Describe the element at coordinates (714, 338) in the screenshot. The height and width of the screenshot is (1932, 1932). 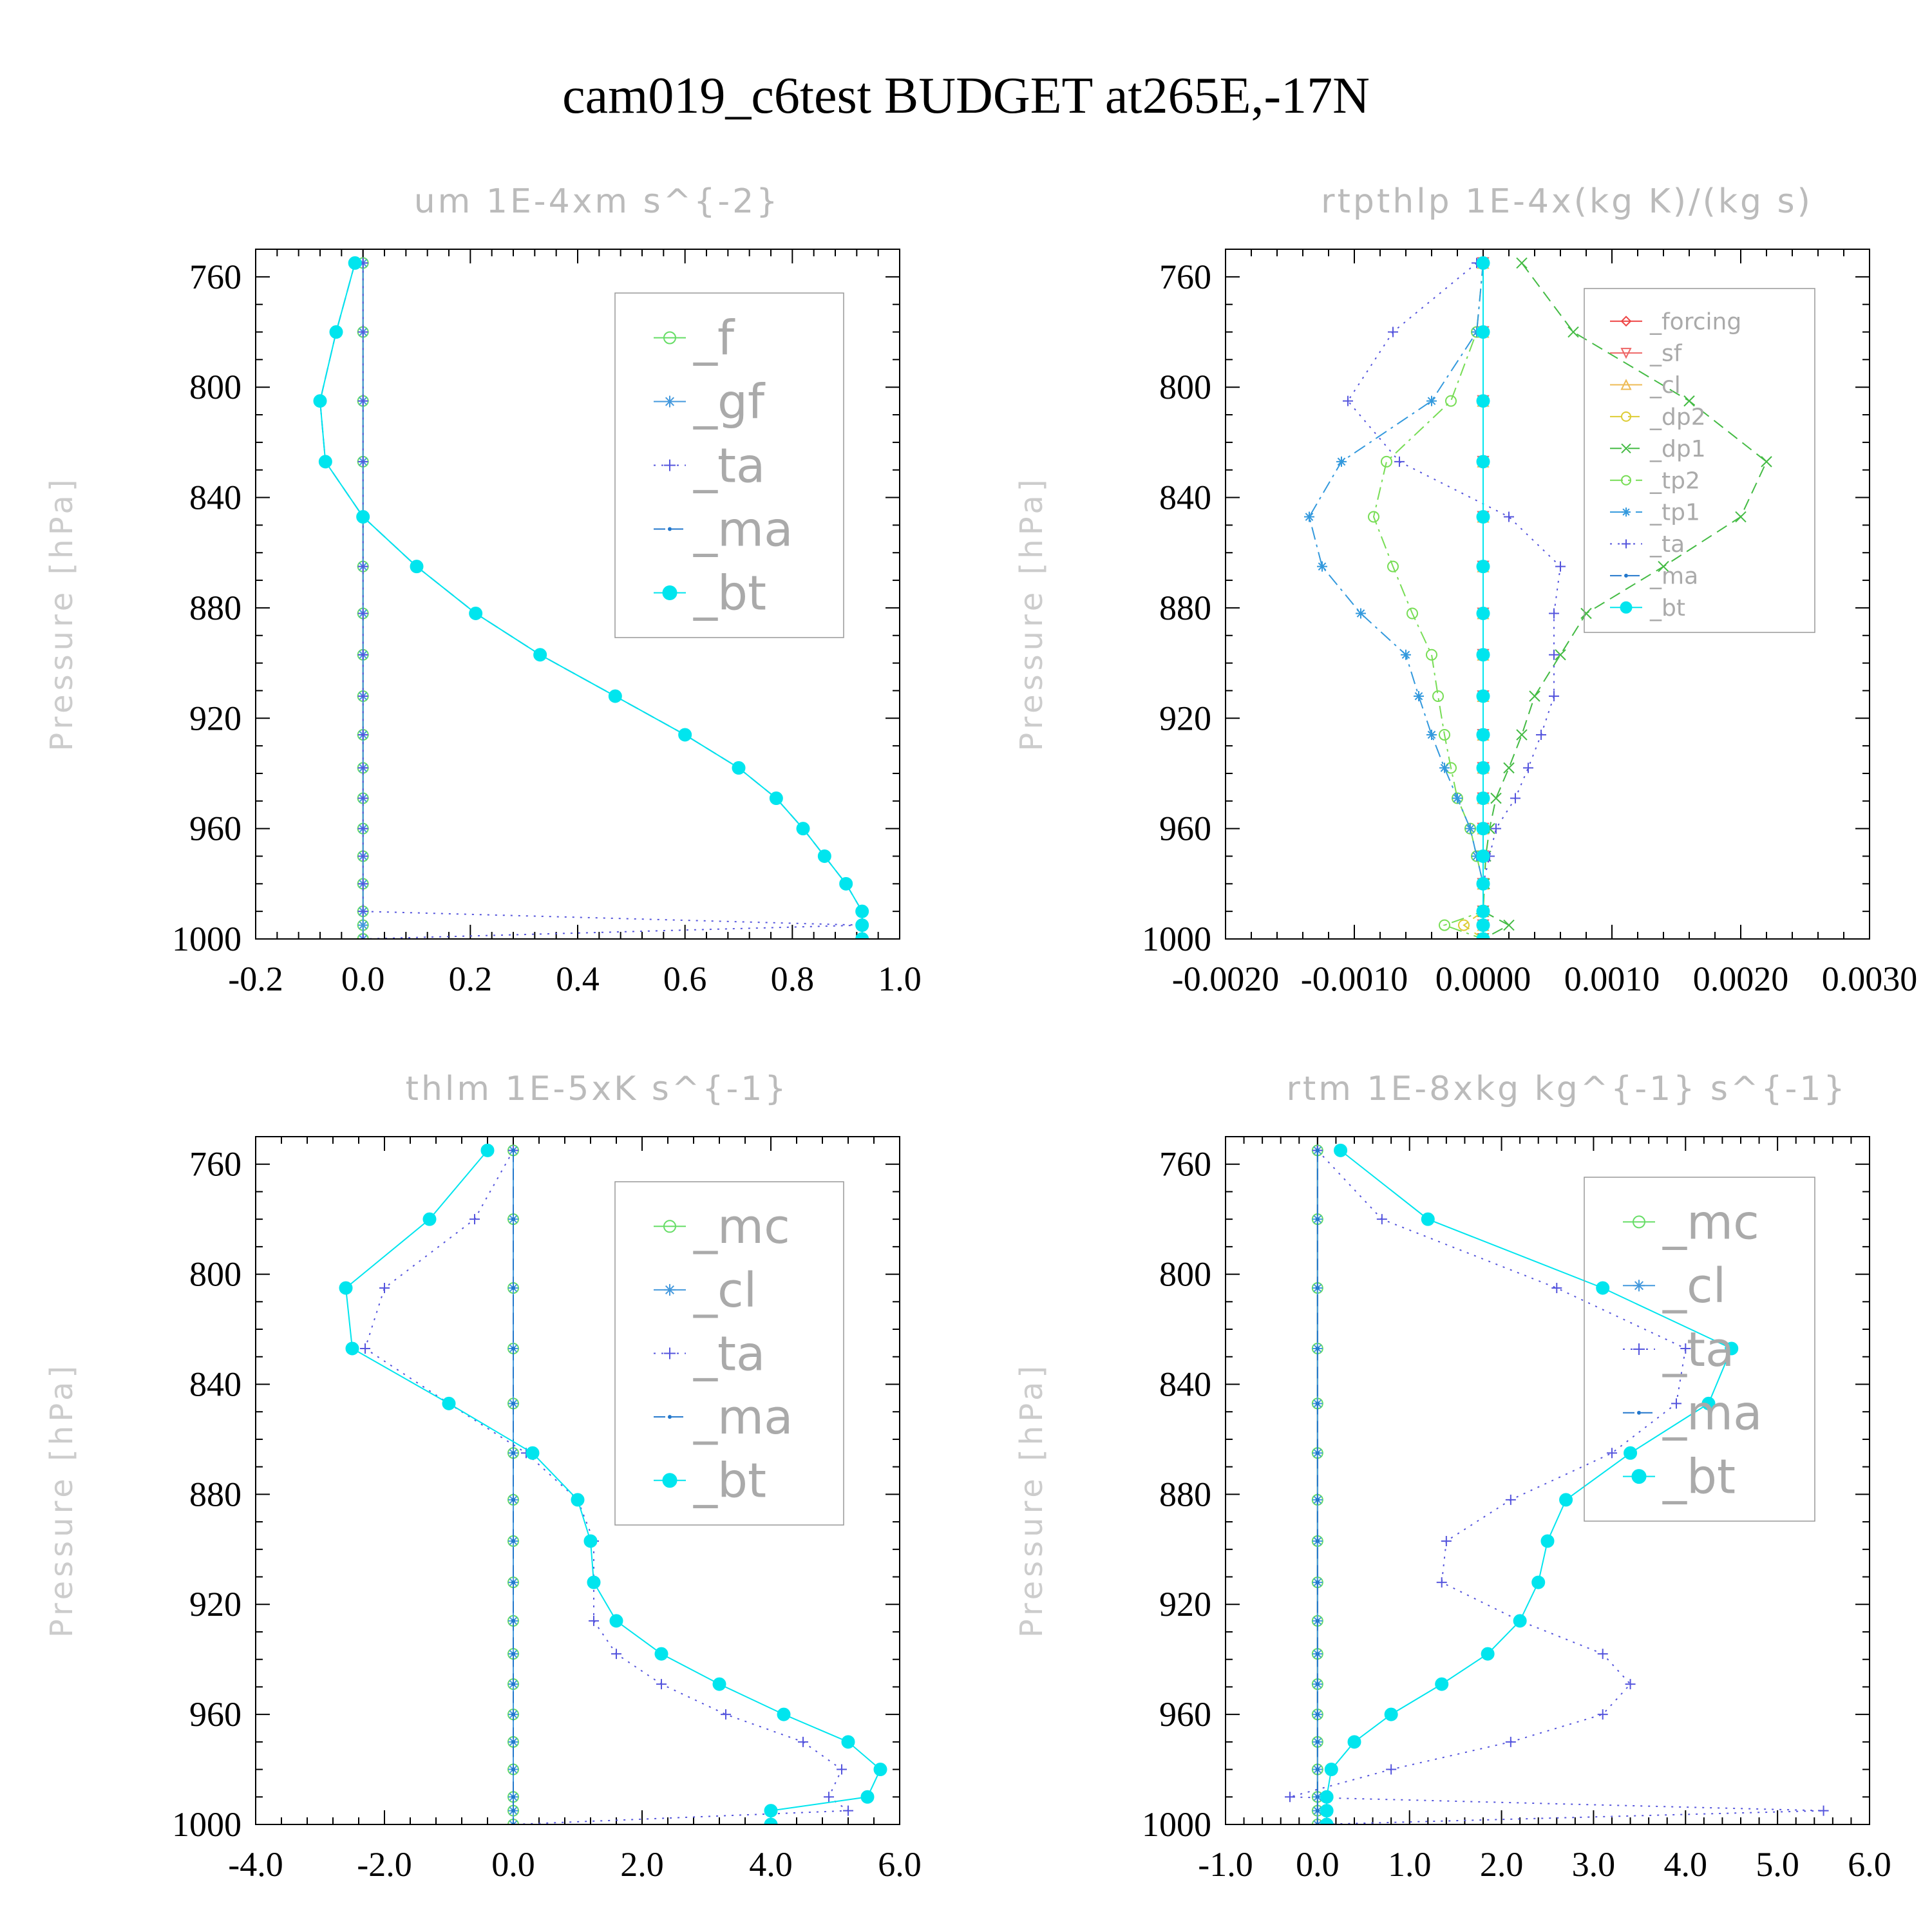
I see `legend-label: _f` at that location.